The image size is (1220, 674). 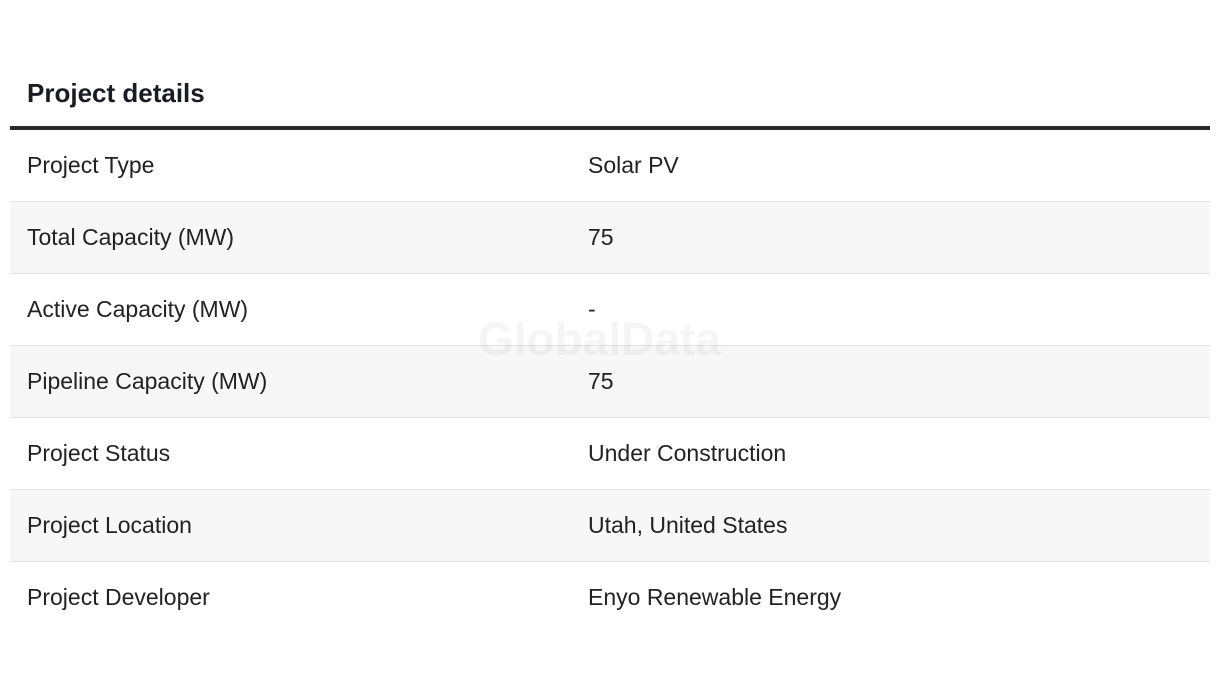 What do you see at coordinates (109, 525) in the screenshot?
I see `row-label: Project Location` at bounding box center [109, 525].